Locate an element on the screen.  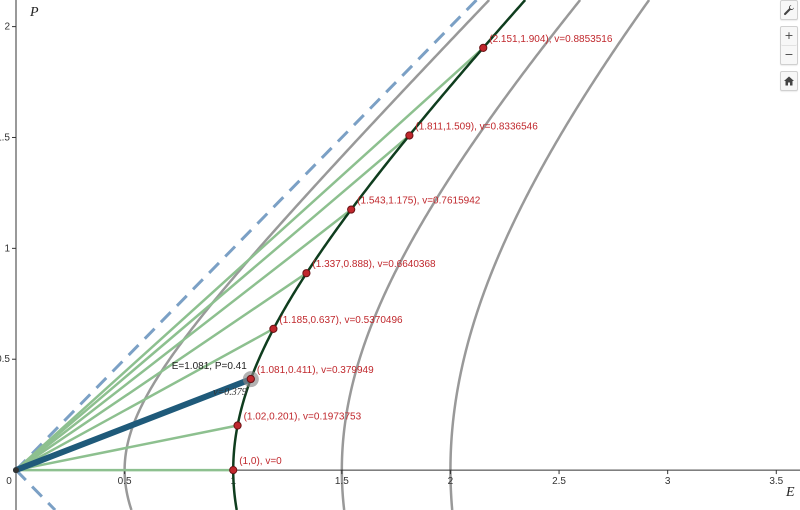
lightcone-lower is located at coordinates (35, 489).